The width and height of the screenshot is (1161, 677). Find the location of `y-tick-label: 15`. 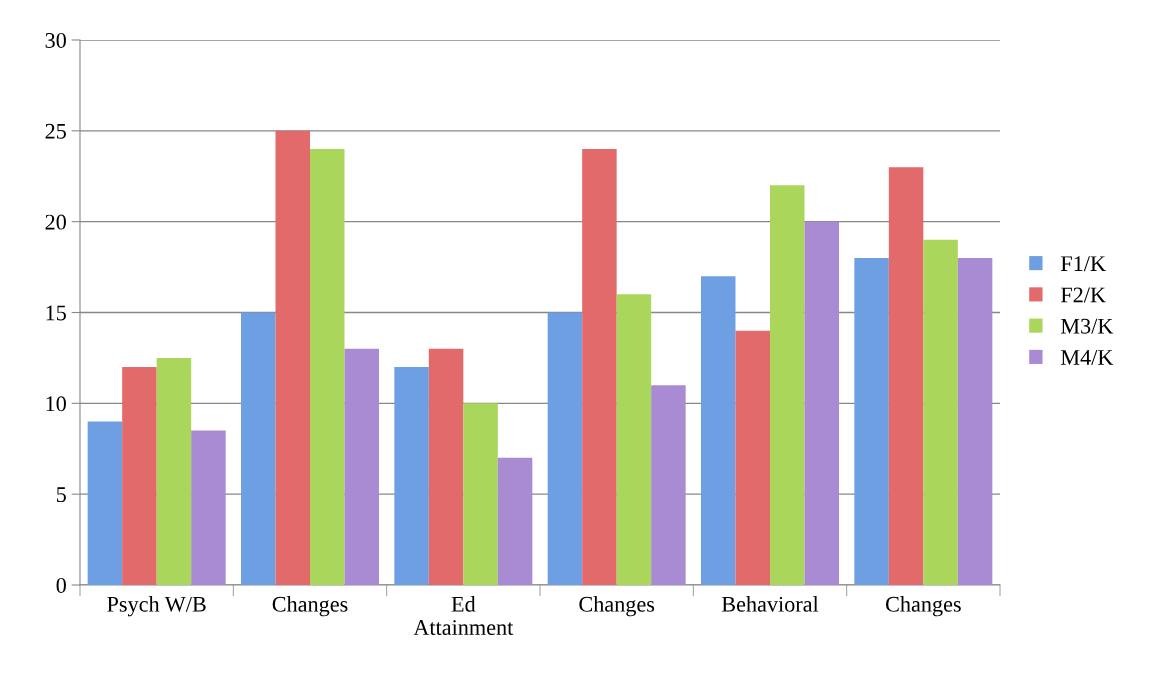

y-tick-label: 15 is located at coordinates (56, 313).